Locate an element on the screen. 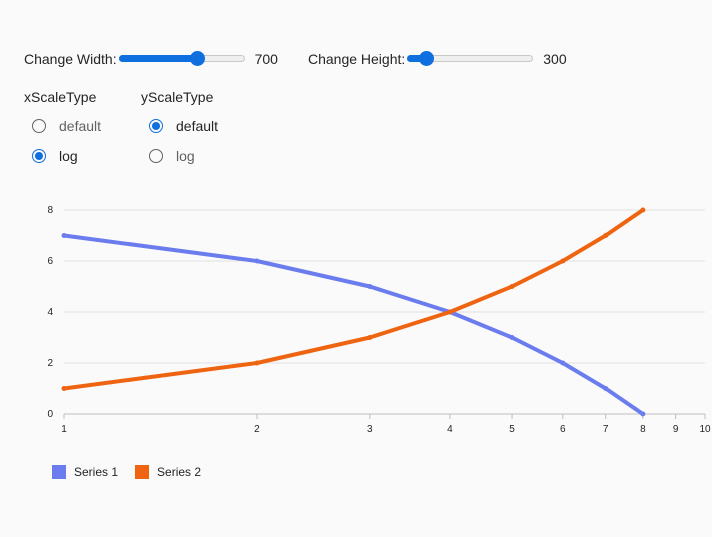 This screenshot has width=712, height=537. y-scale-option-label: default is located at coordinates (197, 126).